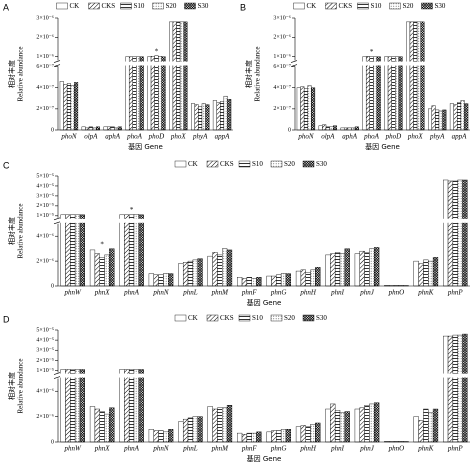 The height and width of the screenshot is (464, 474). What do you see at coordinates (102, 244) in the screenshot?
I see `significance-mark: *` at bounding box center [102, 244].